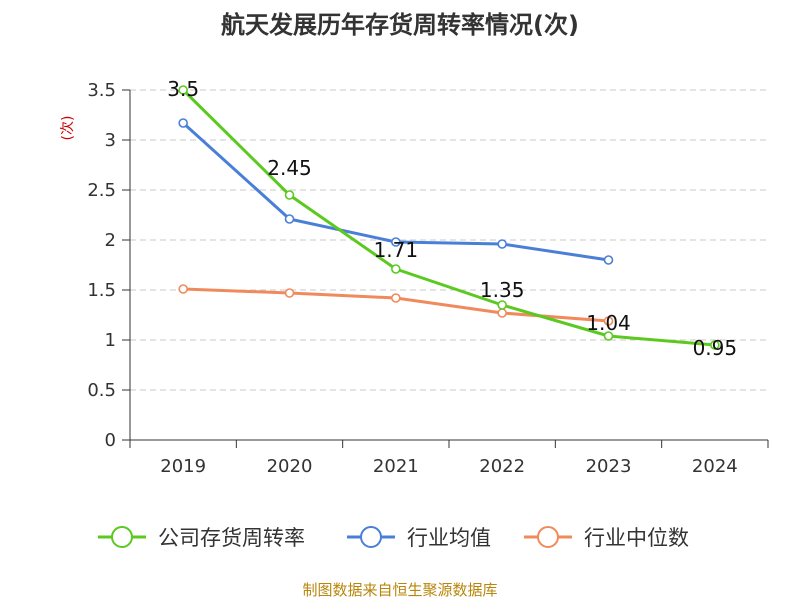 This screenshot has height=600, width=800. What do you see at coordinates (101, 290) in the screenshot?
I see `y-tick-label: 1.5` at bounding box center [101, 290].